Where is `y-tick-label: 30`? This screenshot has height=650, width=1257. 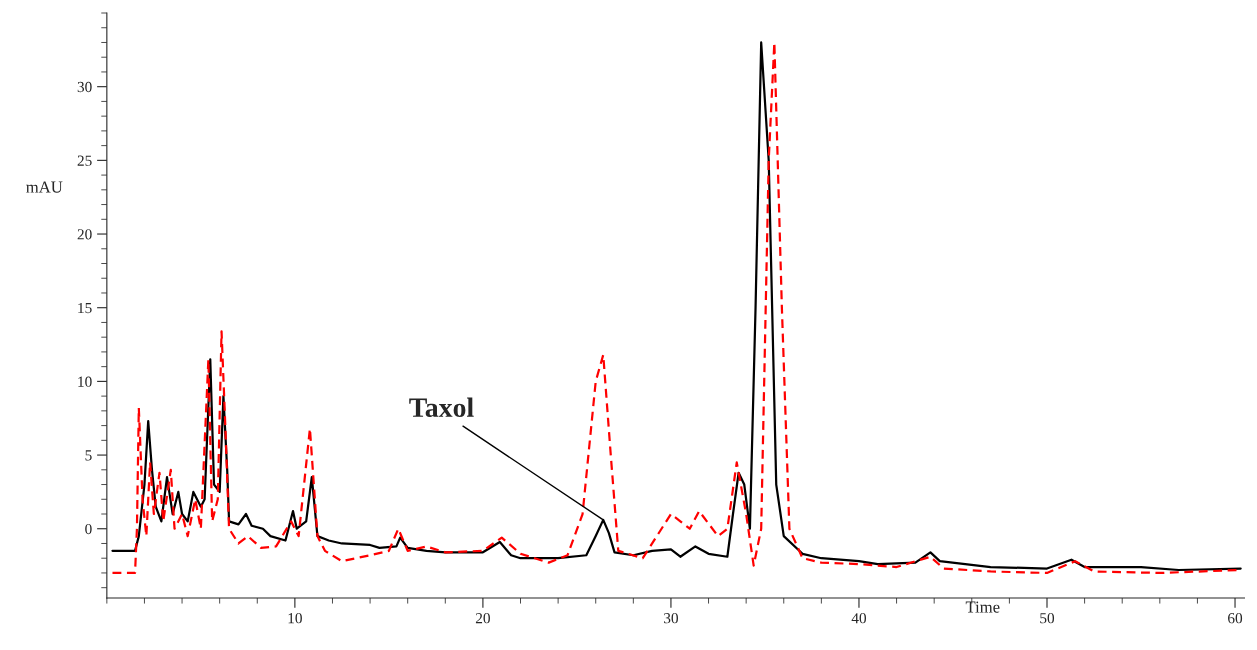 y-tick-label: 30 is located at coordinates (84, 87).